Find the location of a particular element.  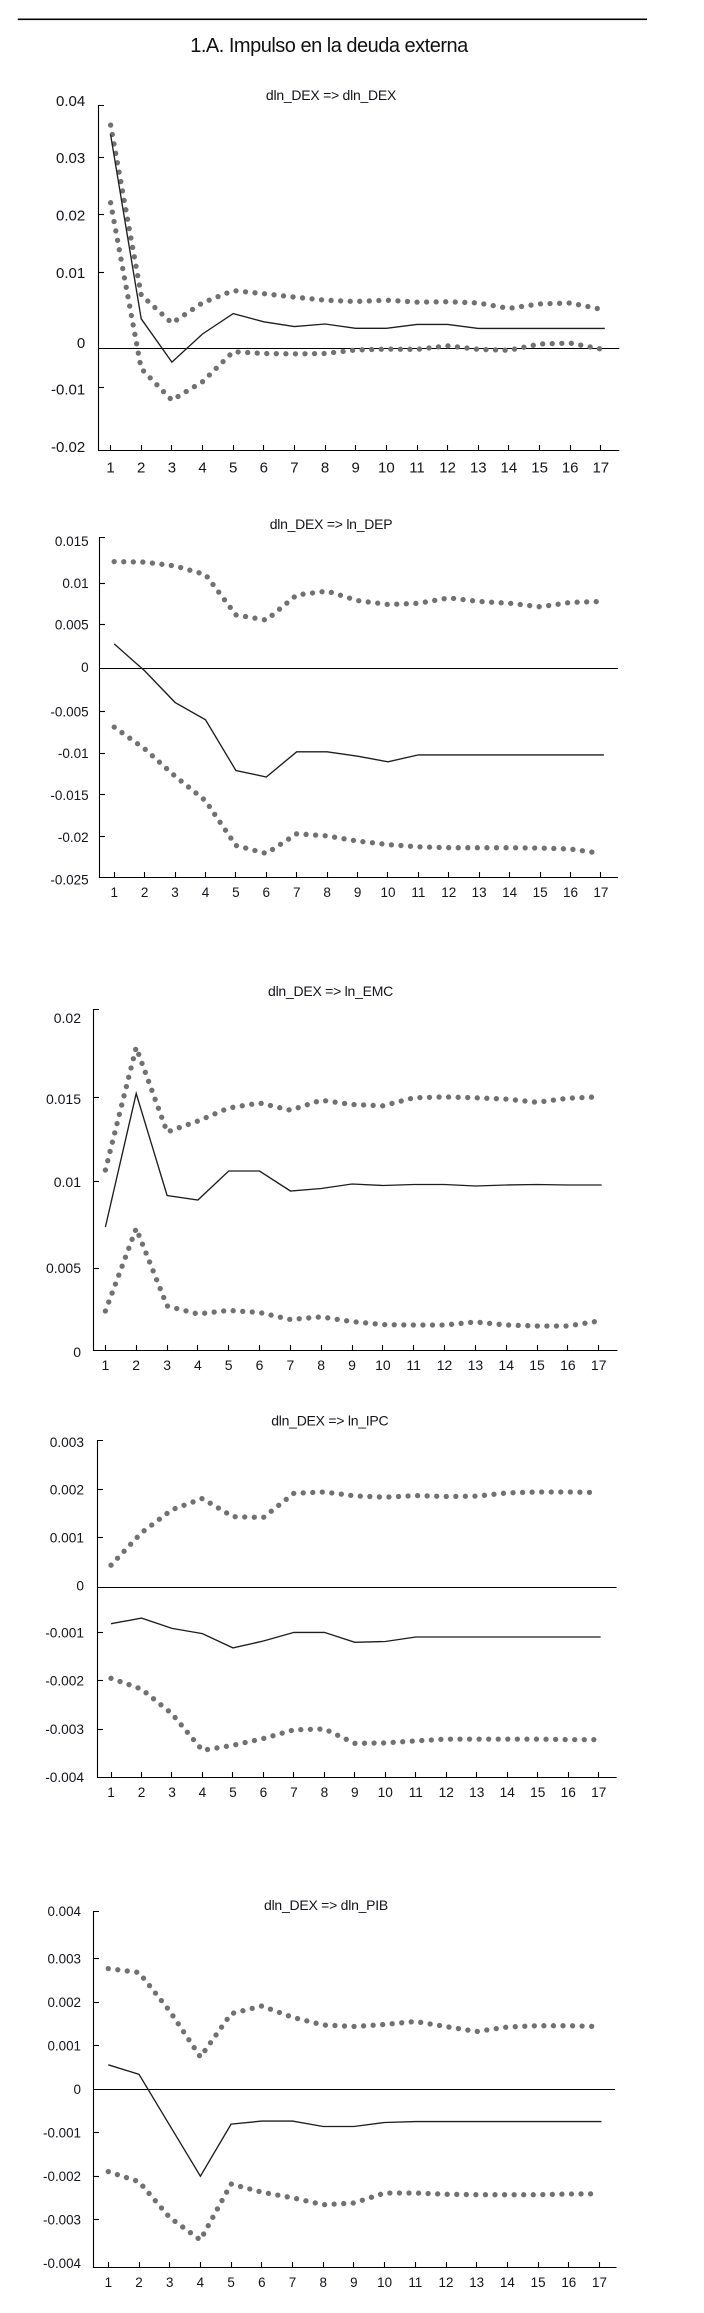

svg-text: -0.002 is located at coordinates (64, 1681).